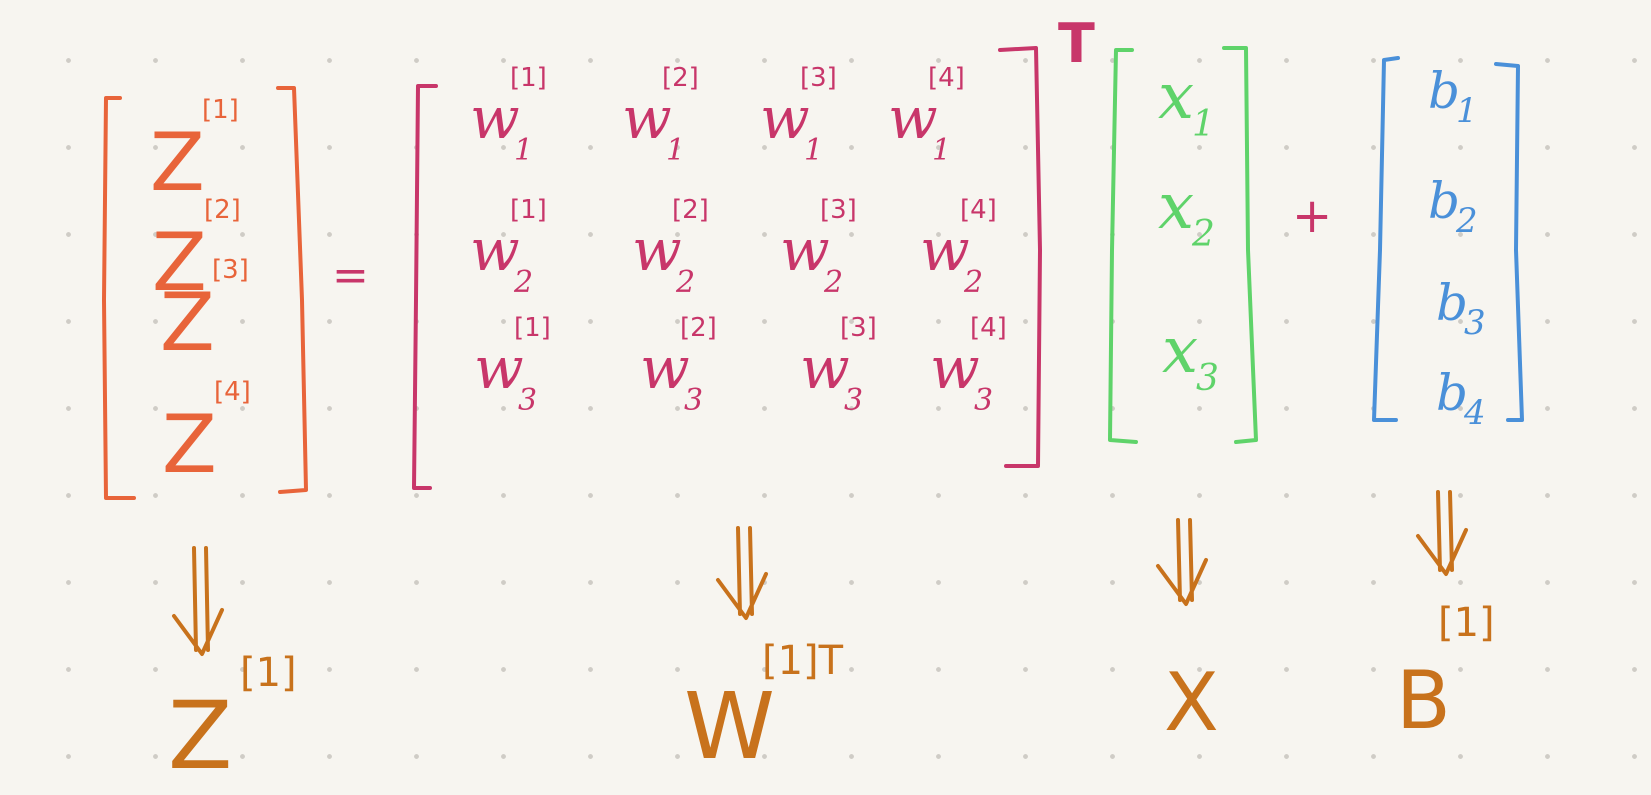  I want to click on x-entry-2-sub: 2, so click(1203, 234).